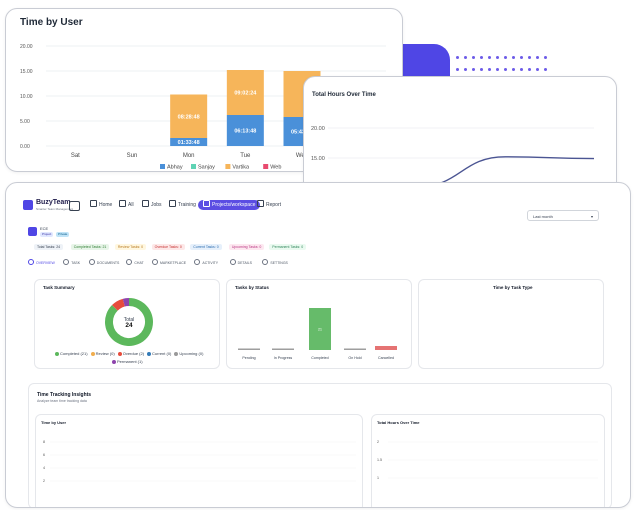  What do you see at coordinates (234, 205) in the screenshot?
I see `nav-projects-label: Projects/workspace` at bounding box center [234, 205].